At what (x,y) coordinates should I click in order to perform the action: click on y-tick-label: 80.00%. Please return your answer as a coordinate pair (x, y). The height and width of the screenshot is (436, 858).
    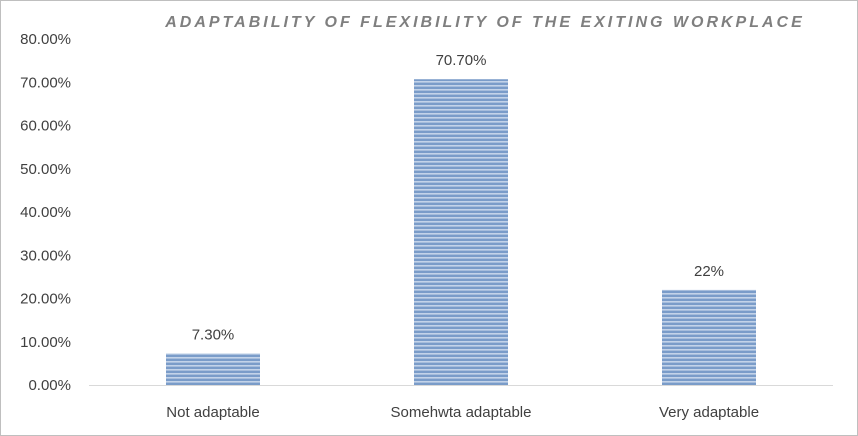
    Looking at the image, I should click on (45, 39).